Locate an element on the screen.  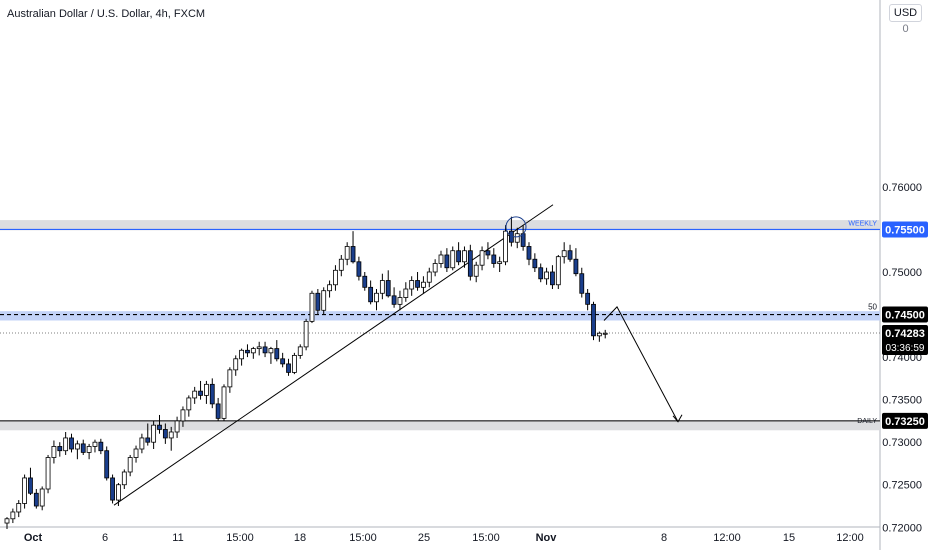
currency-label: USD is located at coordinates (905, 13).